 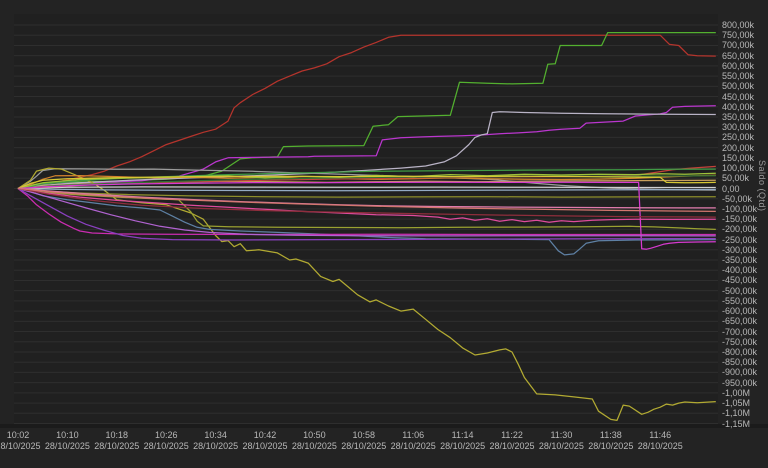 I want to click on y-tick-label: -450,00k, so click(x=740, y=280).